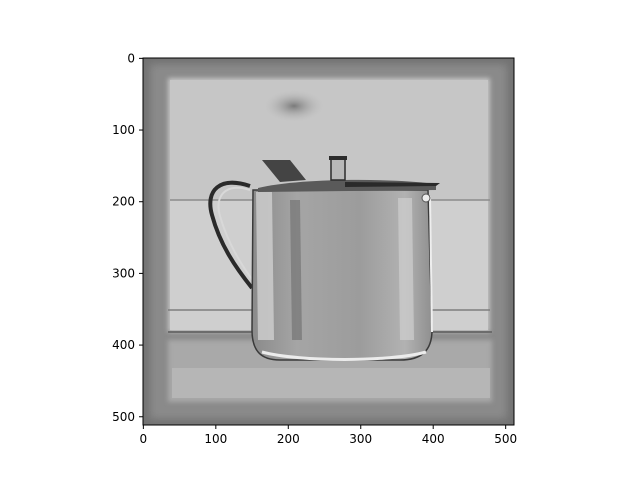  What do you see at coordinates (328, 435) in the screenshot?
I see `x-axis: 0 100 200 300 400 500` at bounding box center [328, 435].